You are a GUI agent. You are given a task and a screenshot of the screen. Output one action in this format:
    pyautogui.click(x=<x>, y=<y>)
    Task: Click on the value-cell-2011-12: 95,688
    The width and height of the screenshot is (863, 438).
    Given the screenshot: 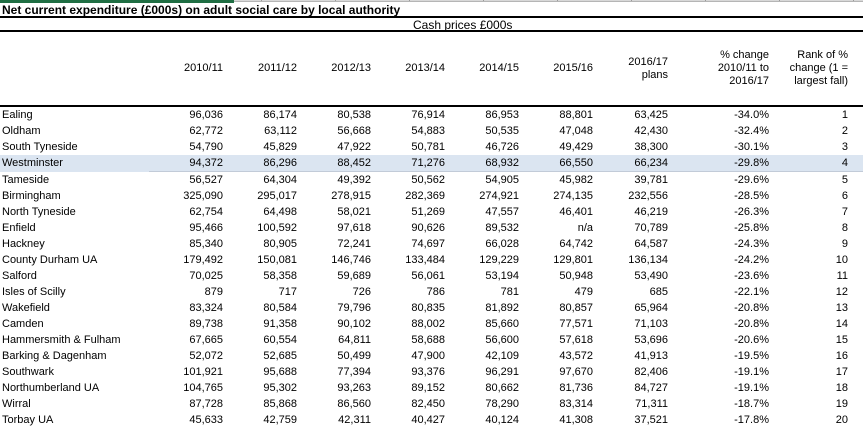 What is the action you would take?
    pyautogui.click(x=280, y=372)
    